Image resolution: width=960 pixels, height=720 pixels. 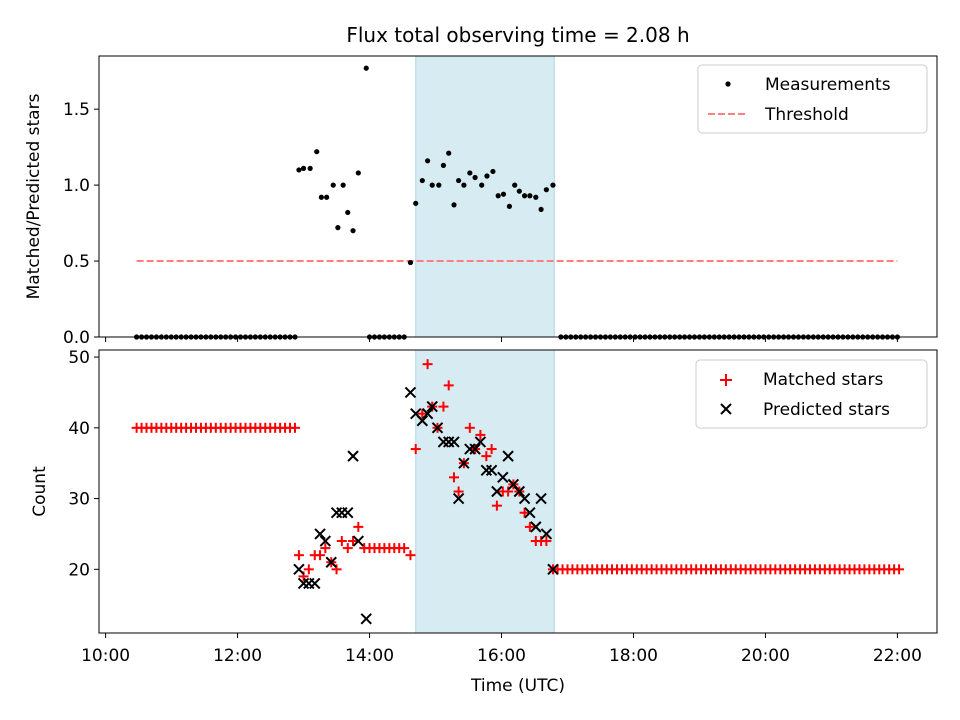 I want to click on x-tick-label: 18:00, so click(x=633, y=656).